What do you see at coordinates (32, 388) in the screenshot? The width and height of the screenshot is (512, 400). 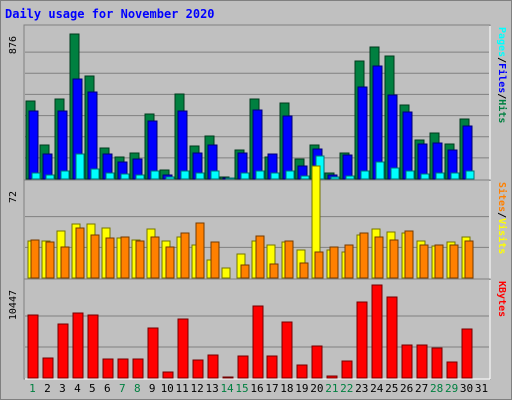 I see `x-tick-label: 1` at bounding box center [32, 388].